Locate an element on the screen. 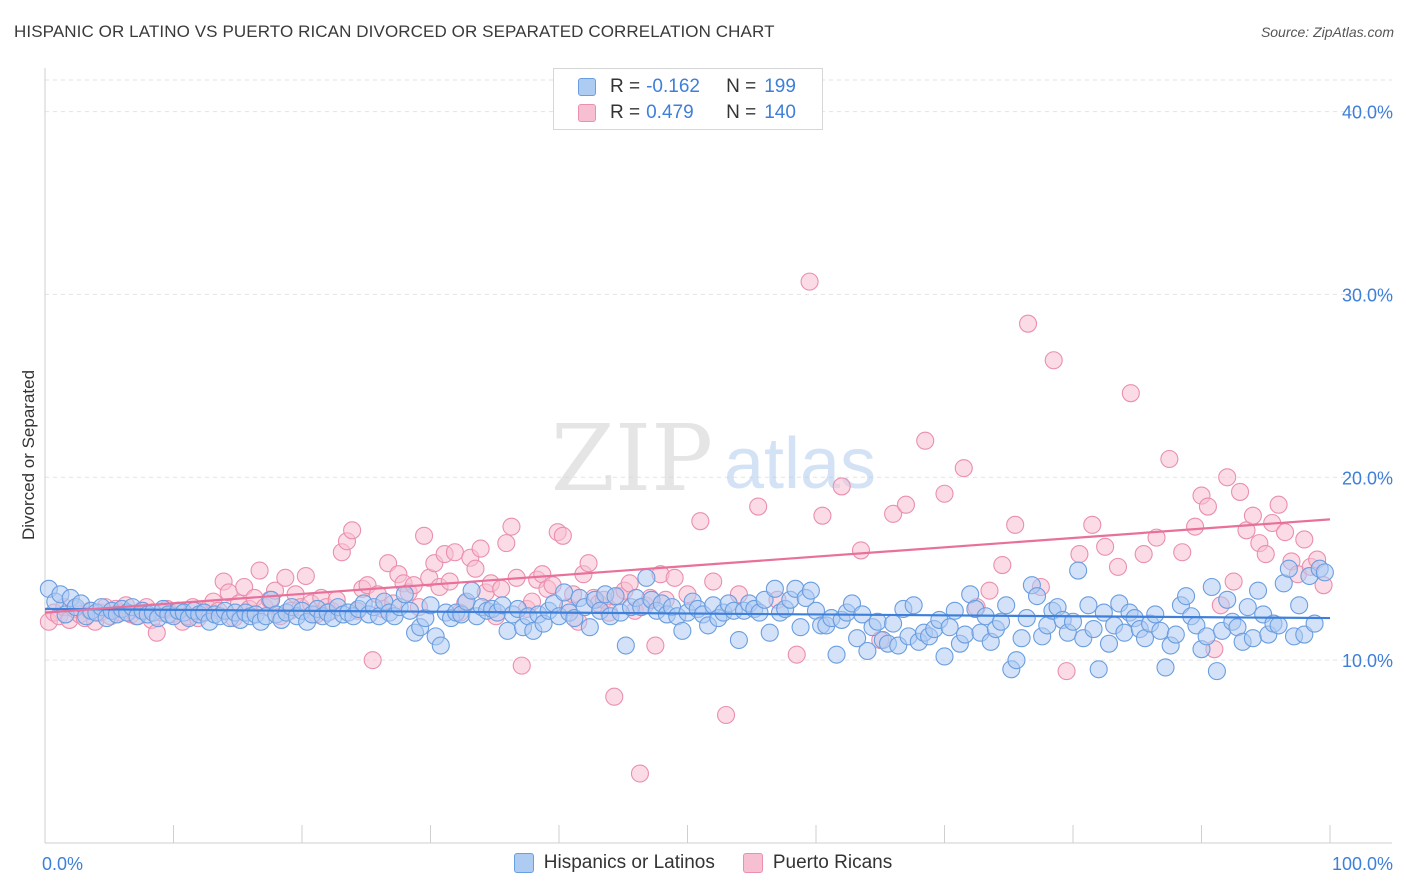 The height and width of the screenshot is (892, 1406). series-legend: Hispanics or Latinos Puerto Ricans is located at coordinates (703, 863).